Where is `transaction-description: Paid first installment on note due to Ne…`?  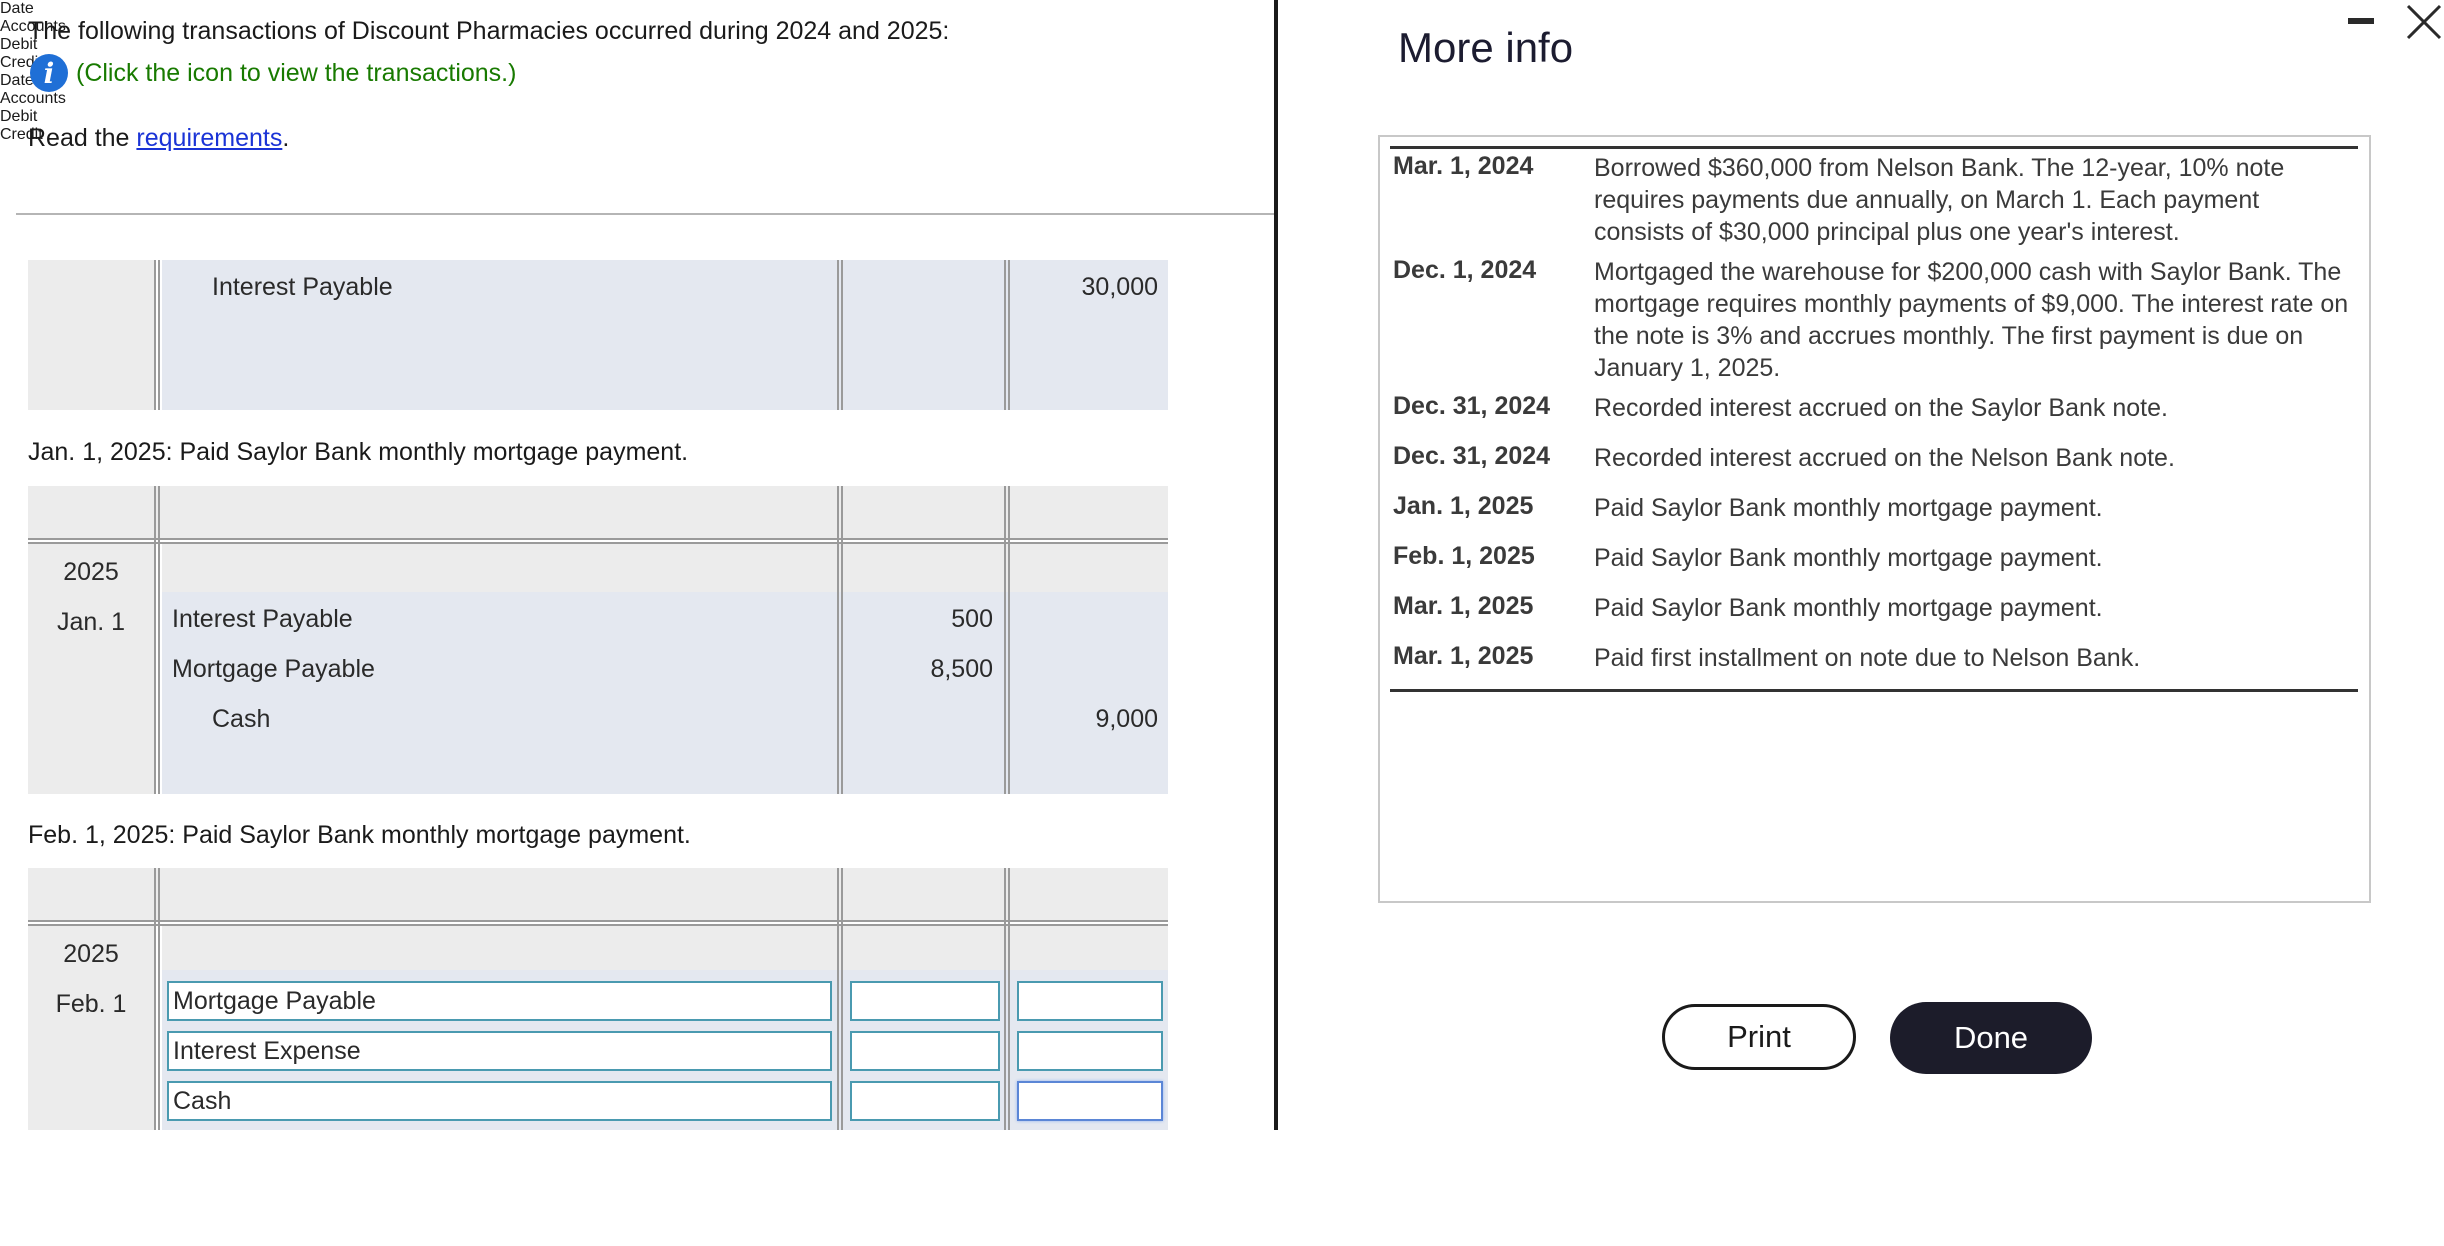 transaction-description: Paid first installment on note due to Ne… is located at coordinates (1867, 658).